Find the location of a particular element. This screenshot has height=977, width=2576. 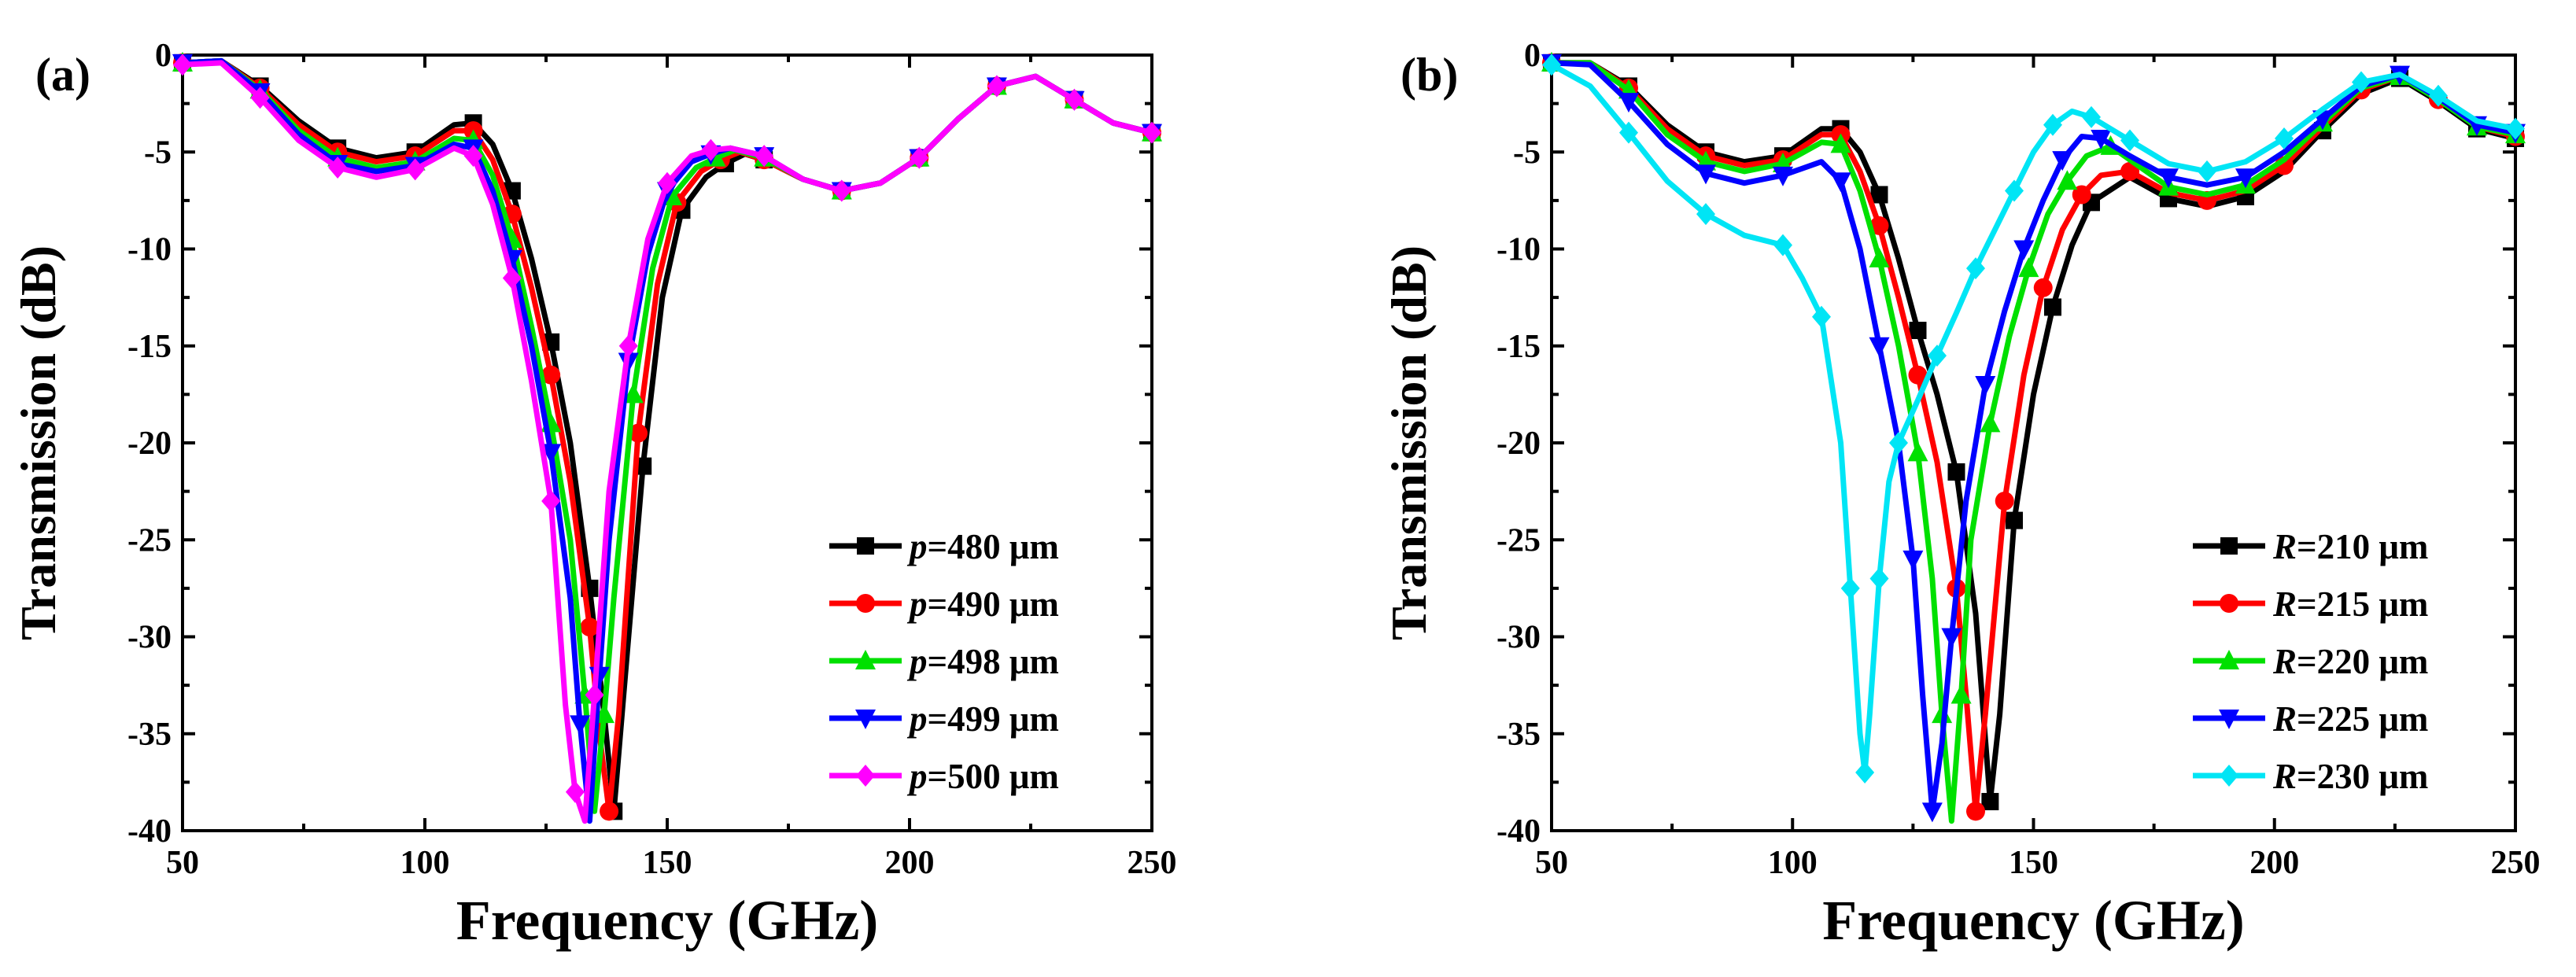

y-tick-label: -30 is located at coordinates (1519, 638).